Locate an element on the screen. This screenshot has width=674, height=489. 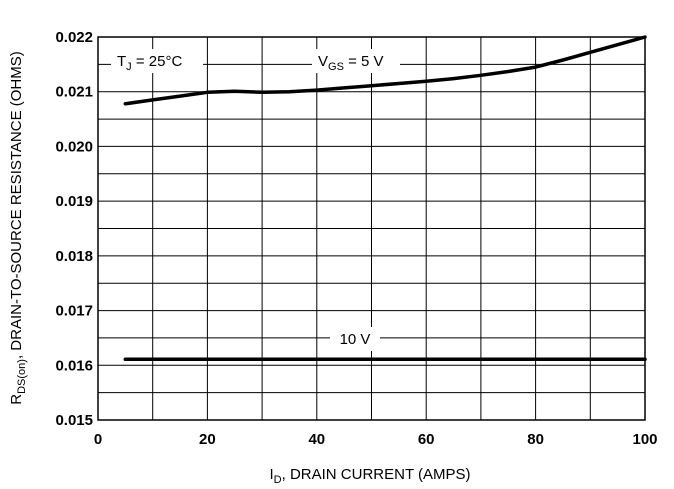
x-tick-label: 80 is located at coordinates (535, 439).